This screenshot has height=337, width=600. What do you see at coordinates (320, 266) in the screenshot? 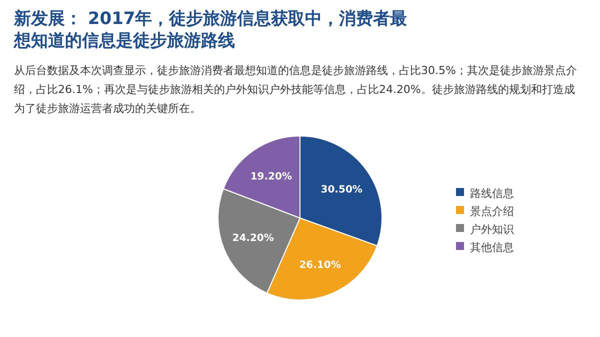
I see `data-label: 26.10%` at bounding box center [320, 266].